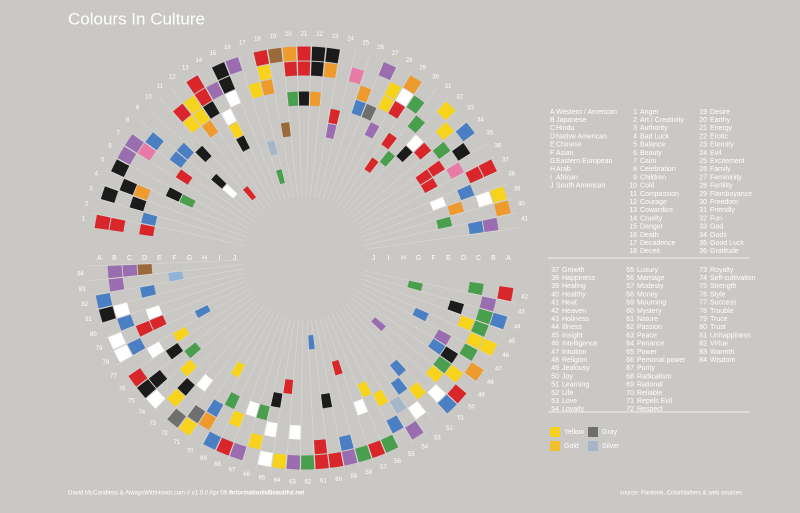 The image size is (800, 513). I want to click on topic-number: 19, so click(272, 37).